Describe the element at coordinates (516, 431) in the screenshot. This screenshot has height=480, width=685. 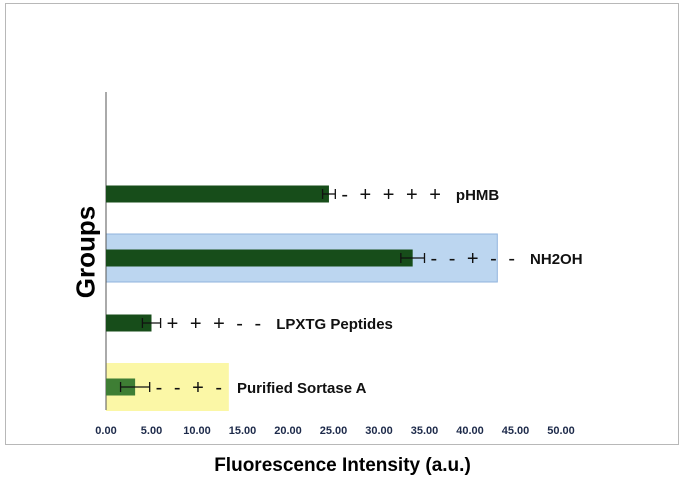
I see `x-tick-label-9: 45.00` at that location.